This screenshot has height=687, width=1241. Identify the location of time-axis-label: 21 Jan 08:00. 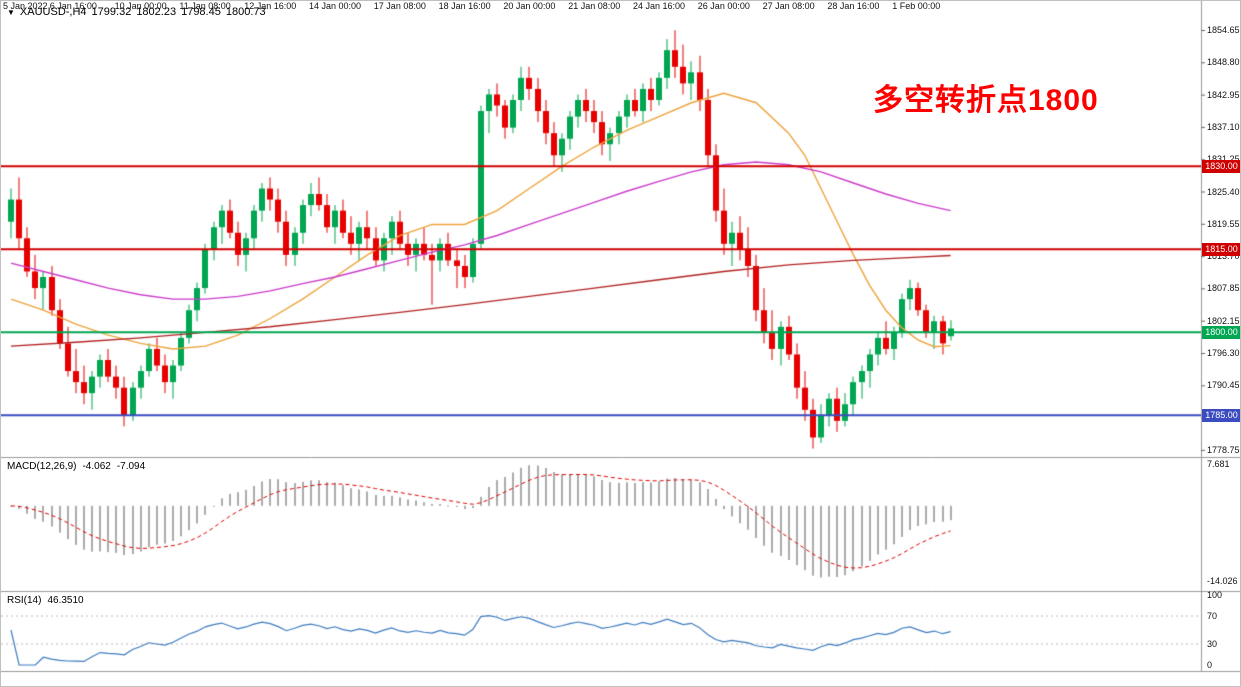
(594, 6).